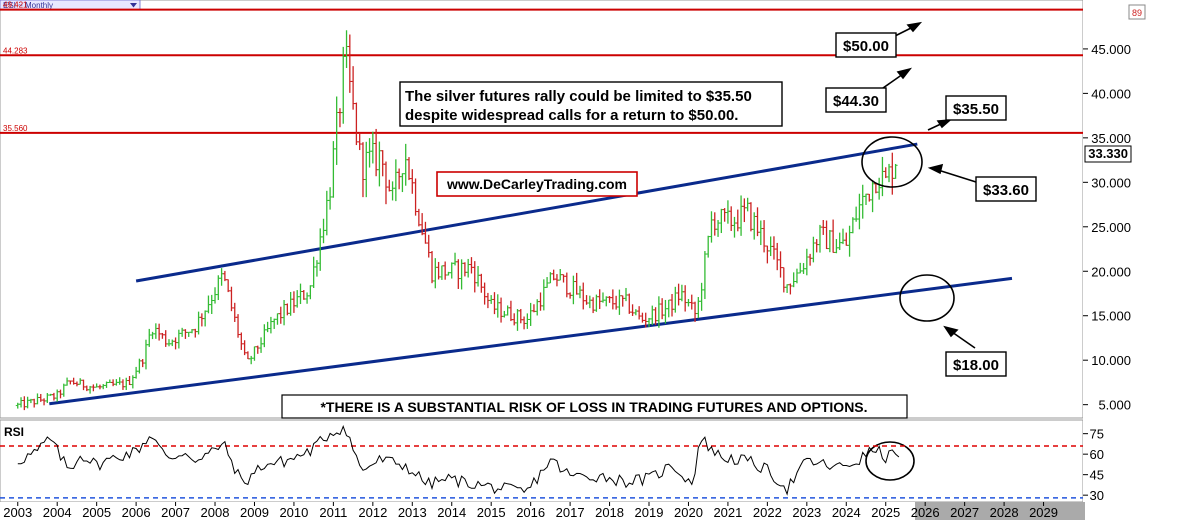 This screenshot has height=520, width=1200. What do you see at coordinates (1111, 93) in the screenshot?
I see `price-tick-label: 40.000` at bounding box center [1111, 93].